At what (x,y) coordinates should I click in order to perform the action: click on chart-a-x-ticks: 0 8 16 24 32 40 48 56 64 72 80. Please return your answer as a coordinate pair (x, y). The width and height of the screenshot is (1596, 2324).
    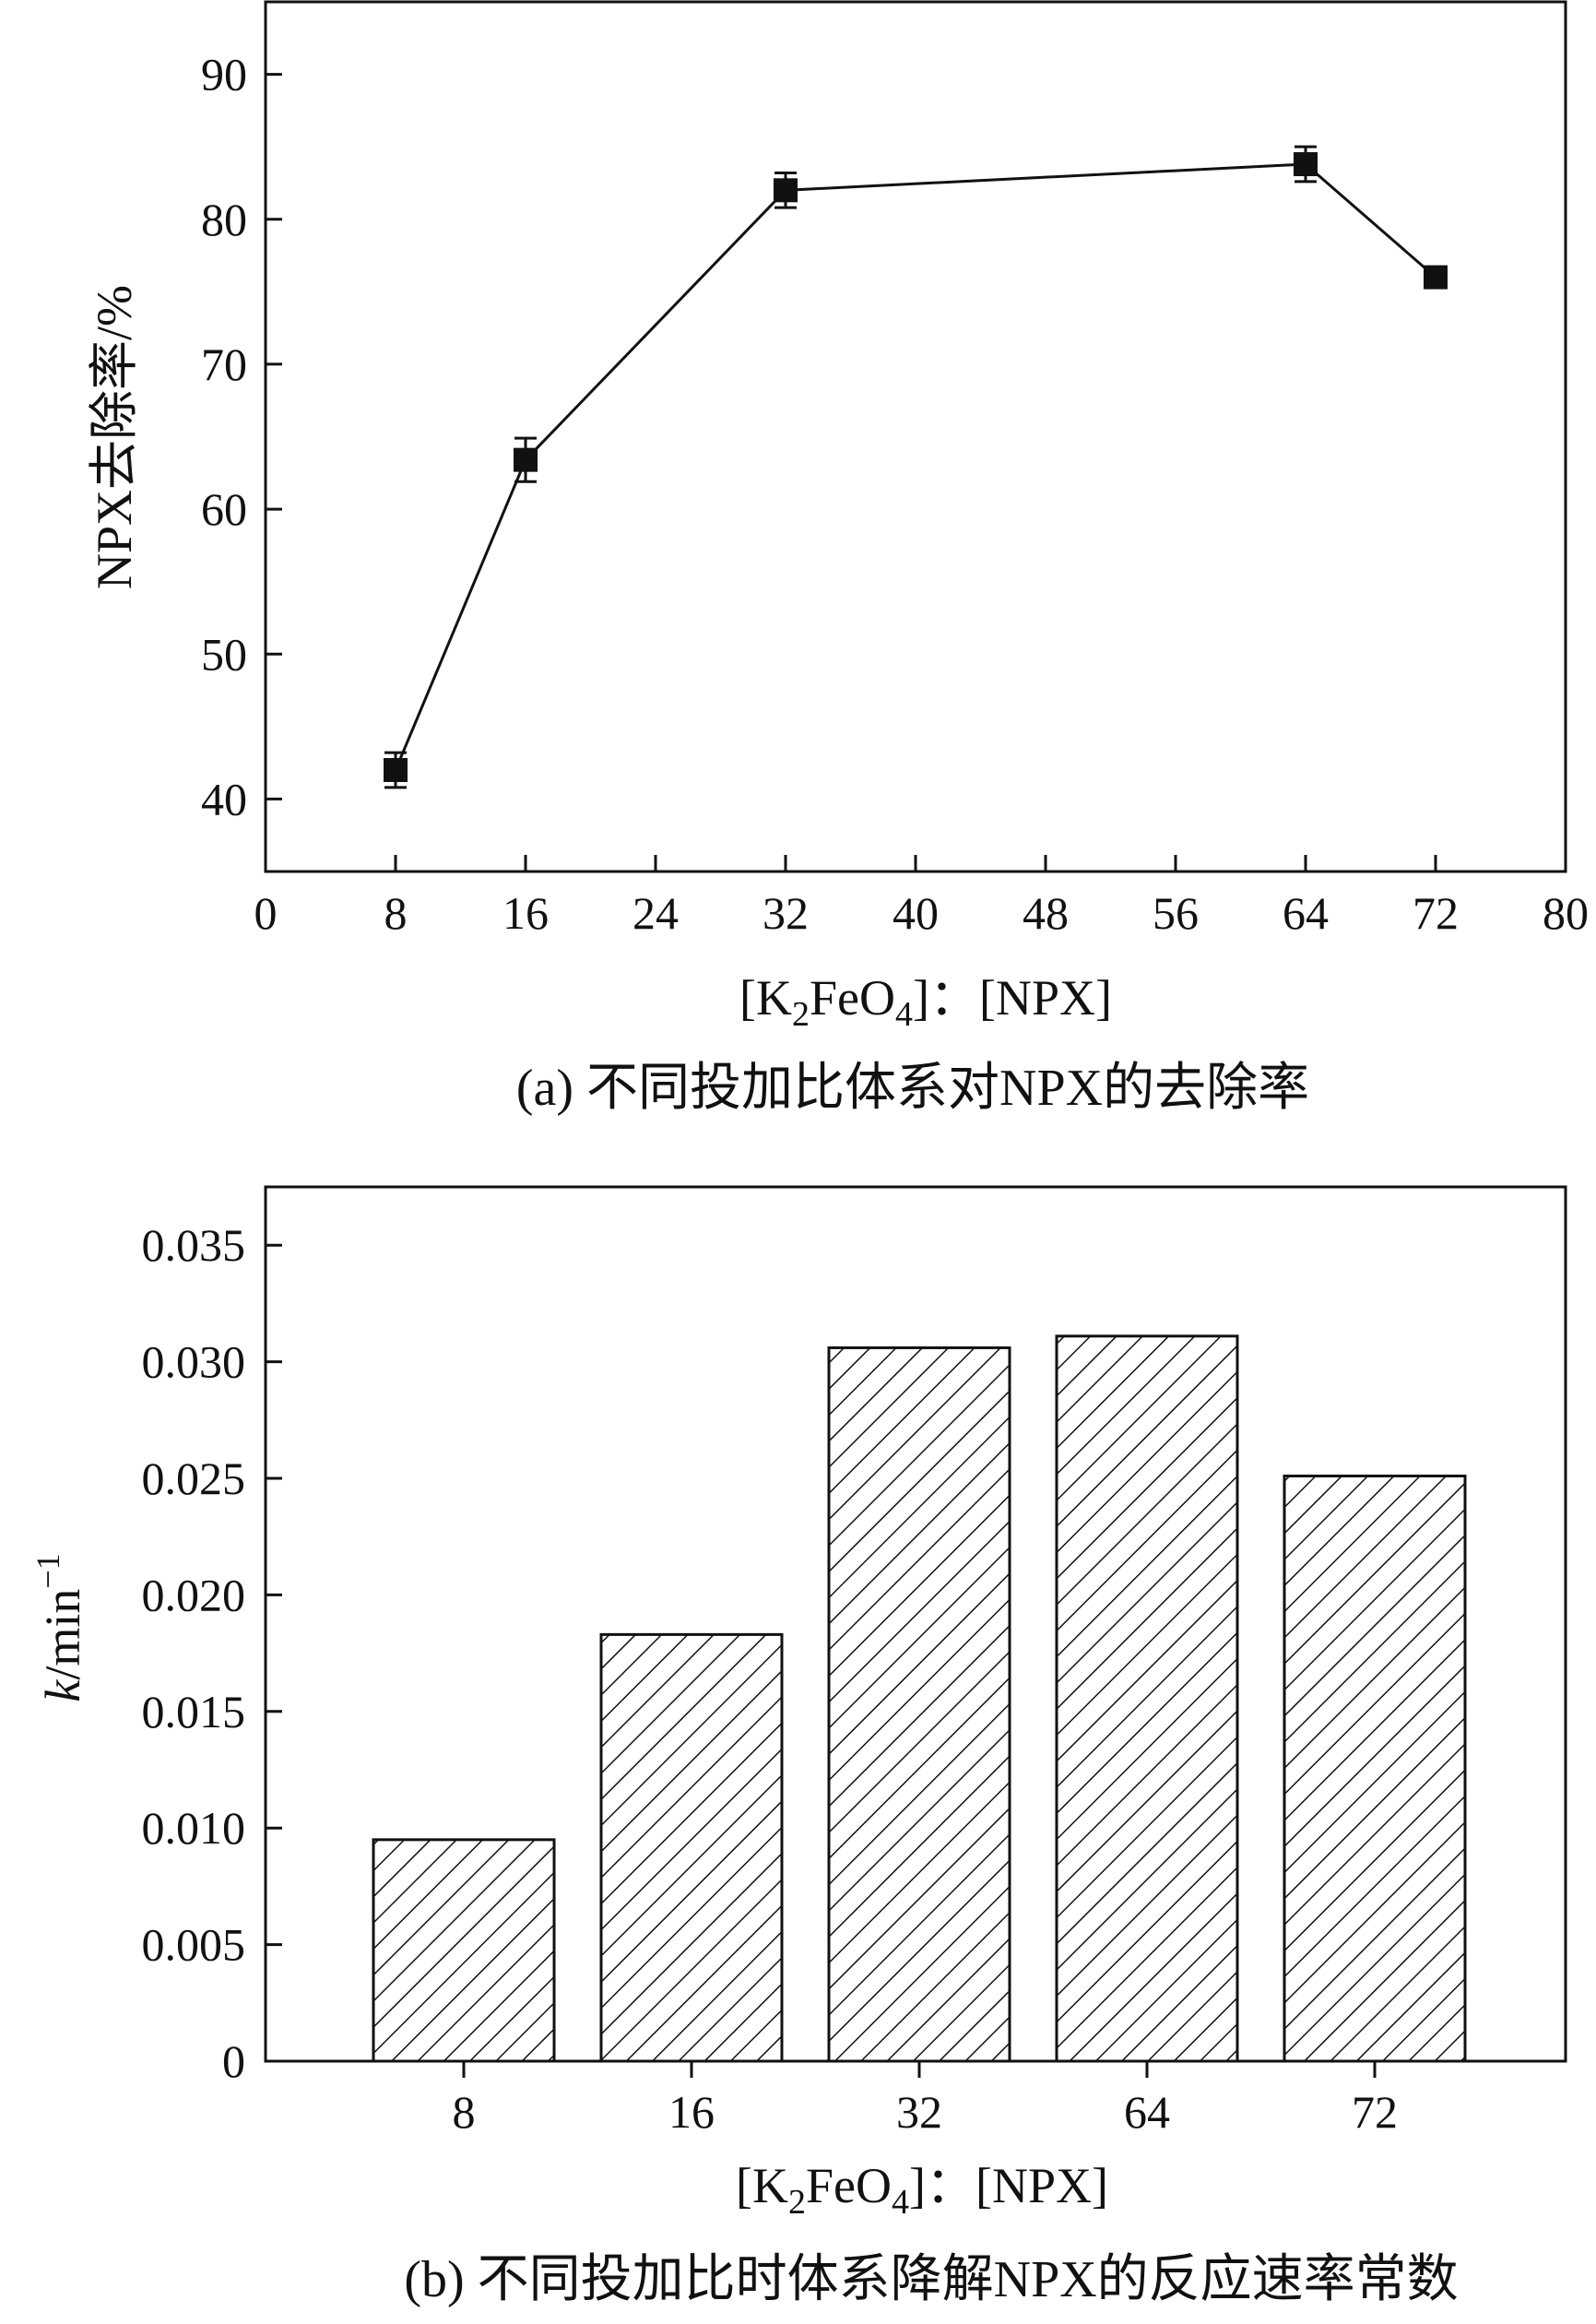
    Looking at the image, I should click on (921, 897).